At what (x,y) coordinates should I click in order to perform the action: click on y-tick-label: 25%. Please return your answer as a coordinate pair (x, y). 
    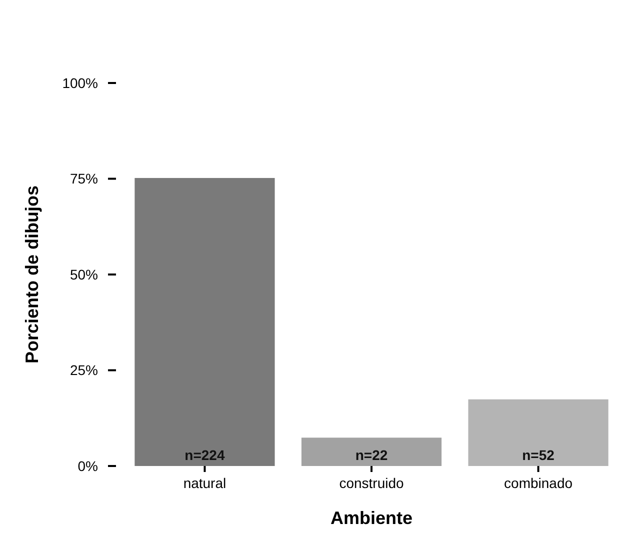
    Looking at the image, I should click on (84, 370).